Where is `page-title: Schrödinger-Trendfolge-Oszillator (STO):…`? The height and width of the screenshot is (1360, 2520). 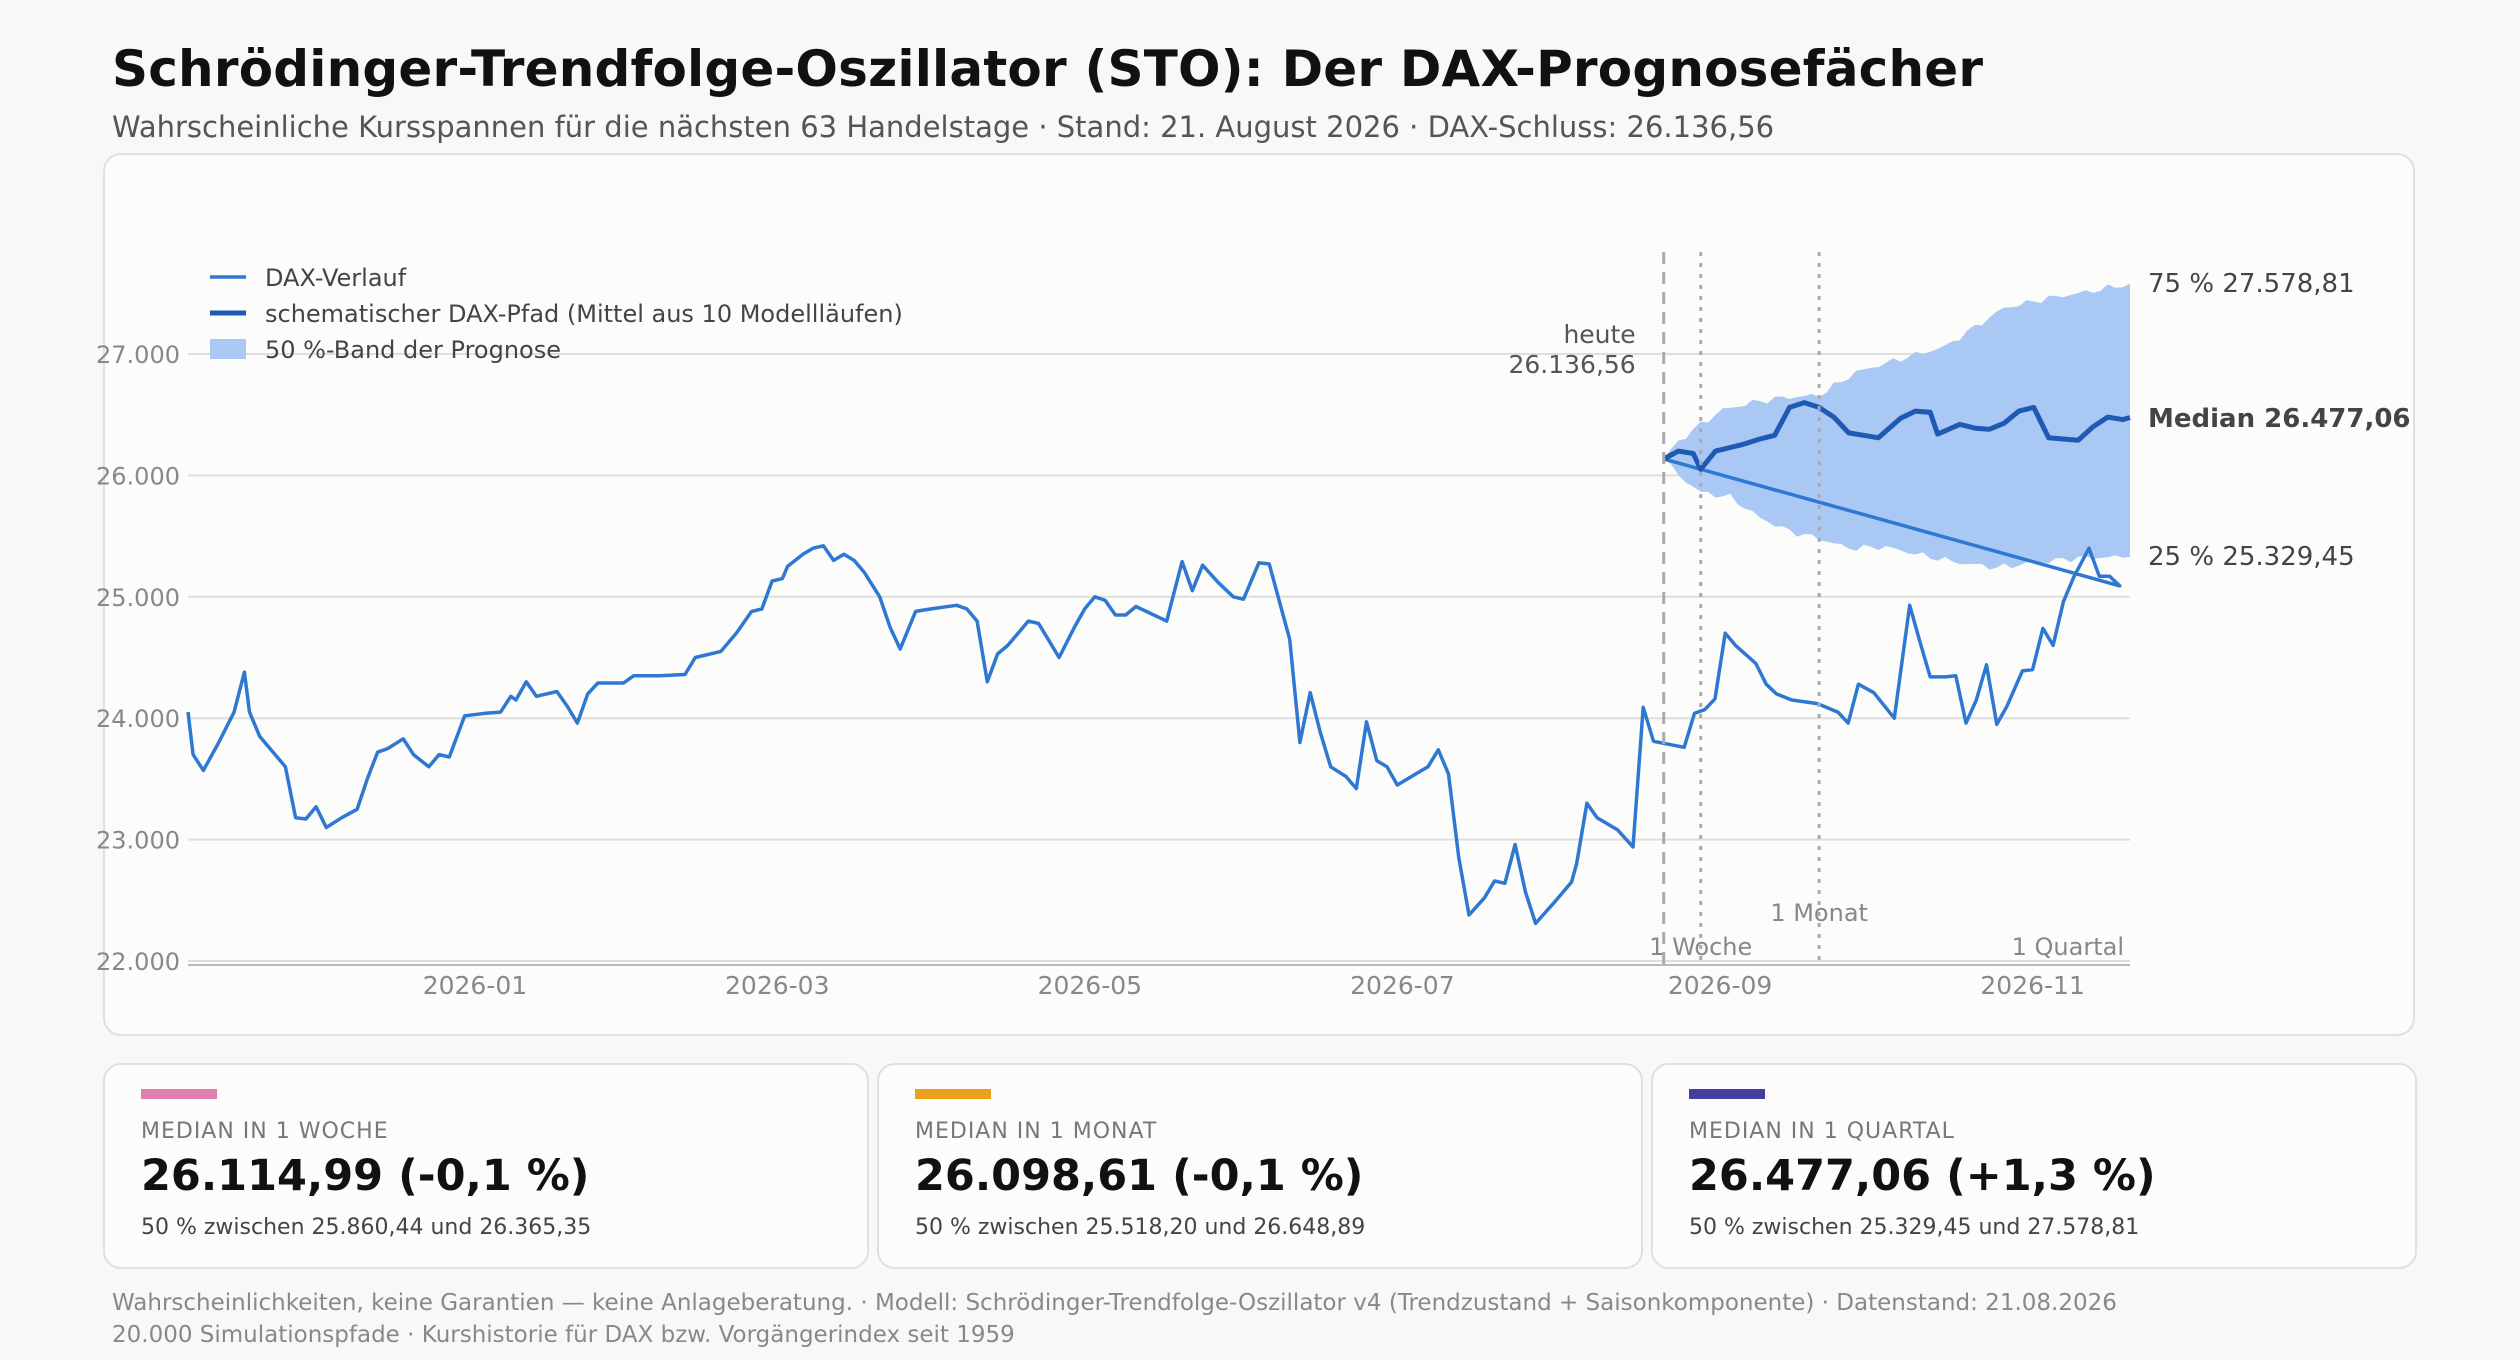 page-title: Schrödinger-Trendfolge-Oszillator (STO):… is located at coordinates (1048, 69).